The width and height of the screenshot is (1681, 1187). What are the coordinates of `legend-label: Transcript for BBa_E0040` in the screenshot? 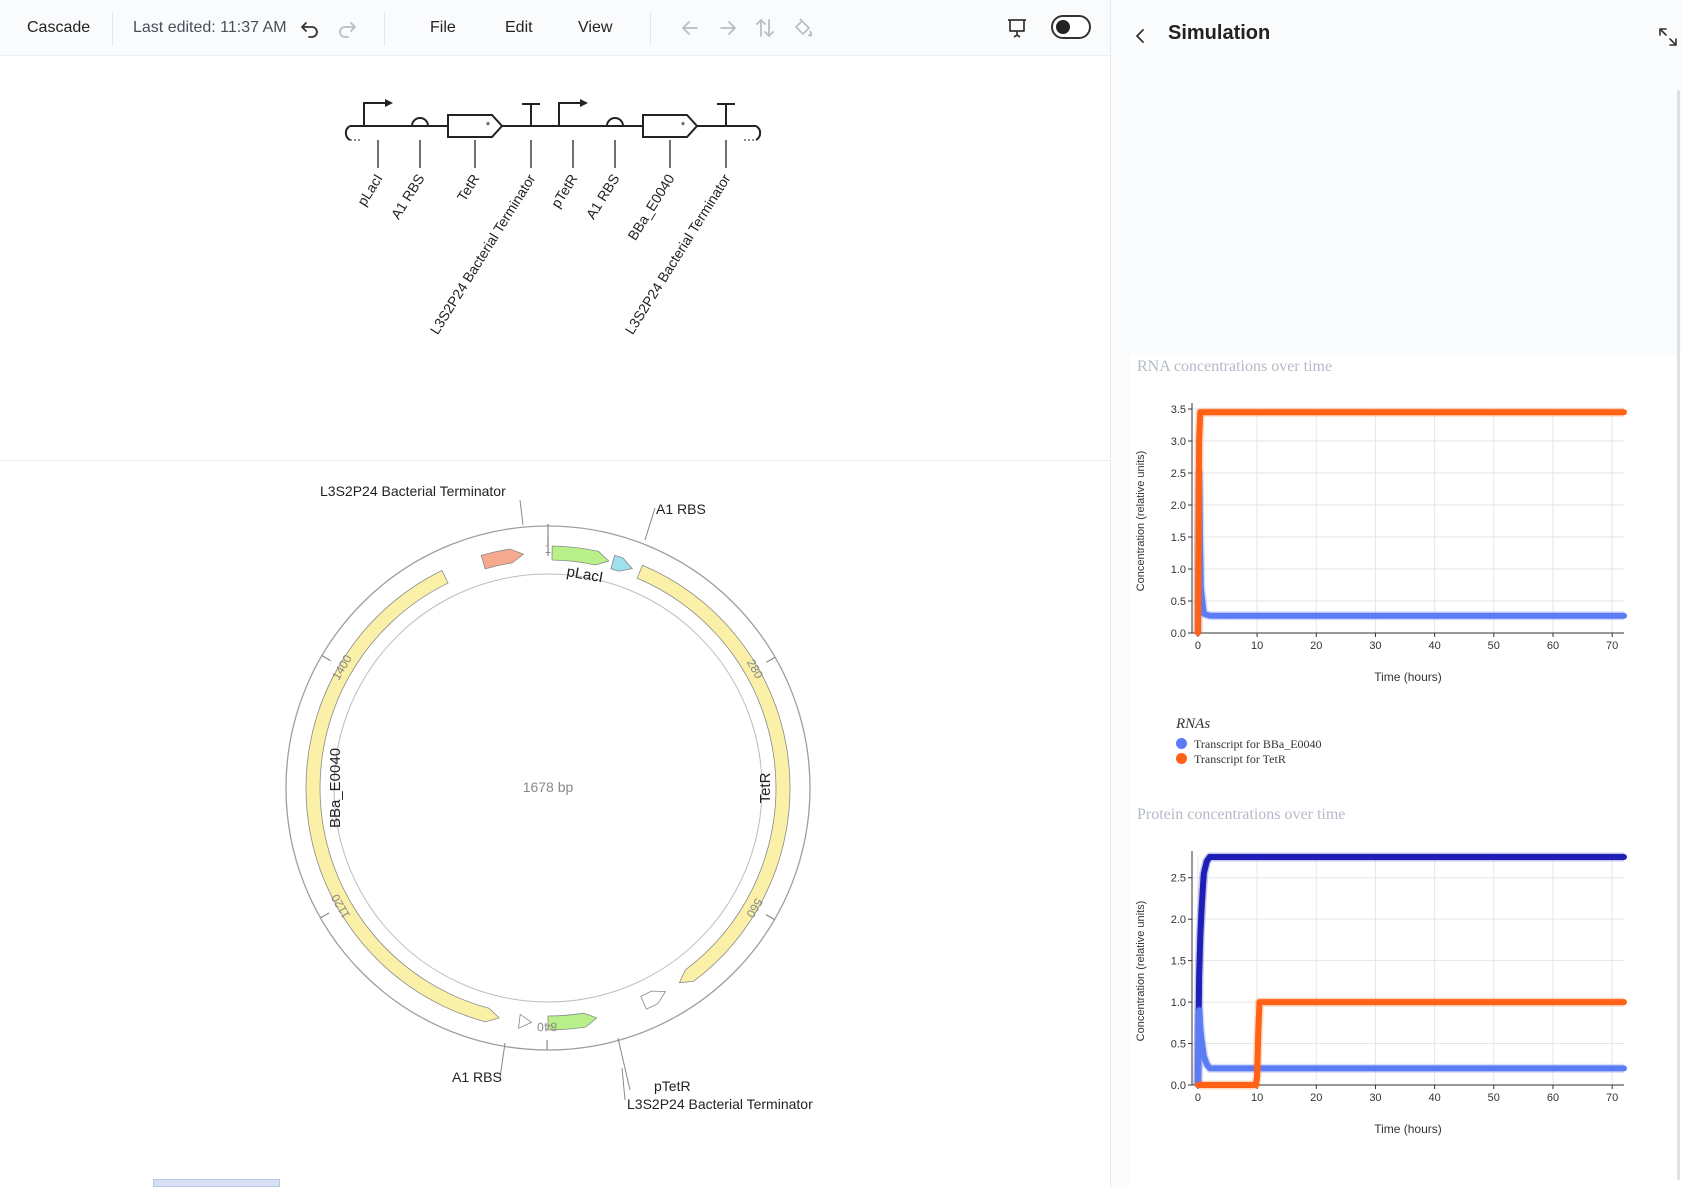 It's located at (1258, 744).